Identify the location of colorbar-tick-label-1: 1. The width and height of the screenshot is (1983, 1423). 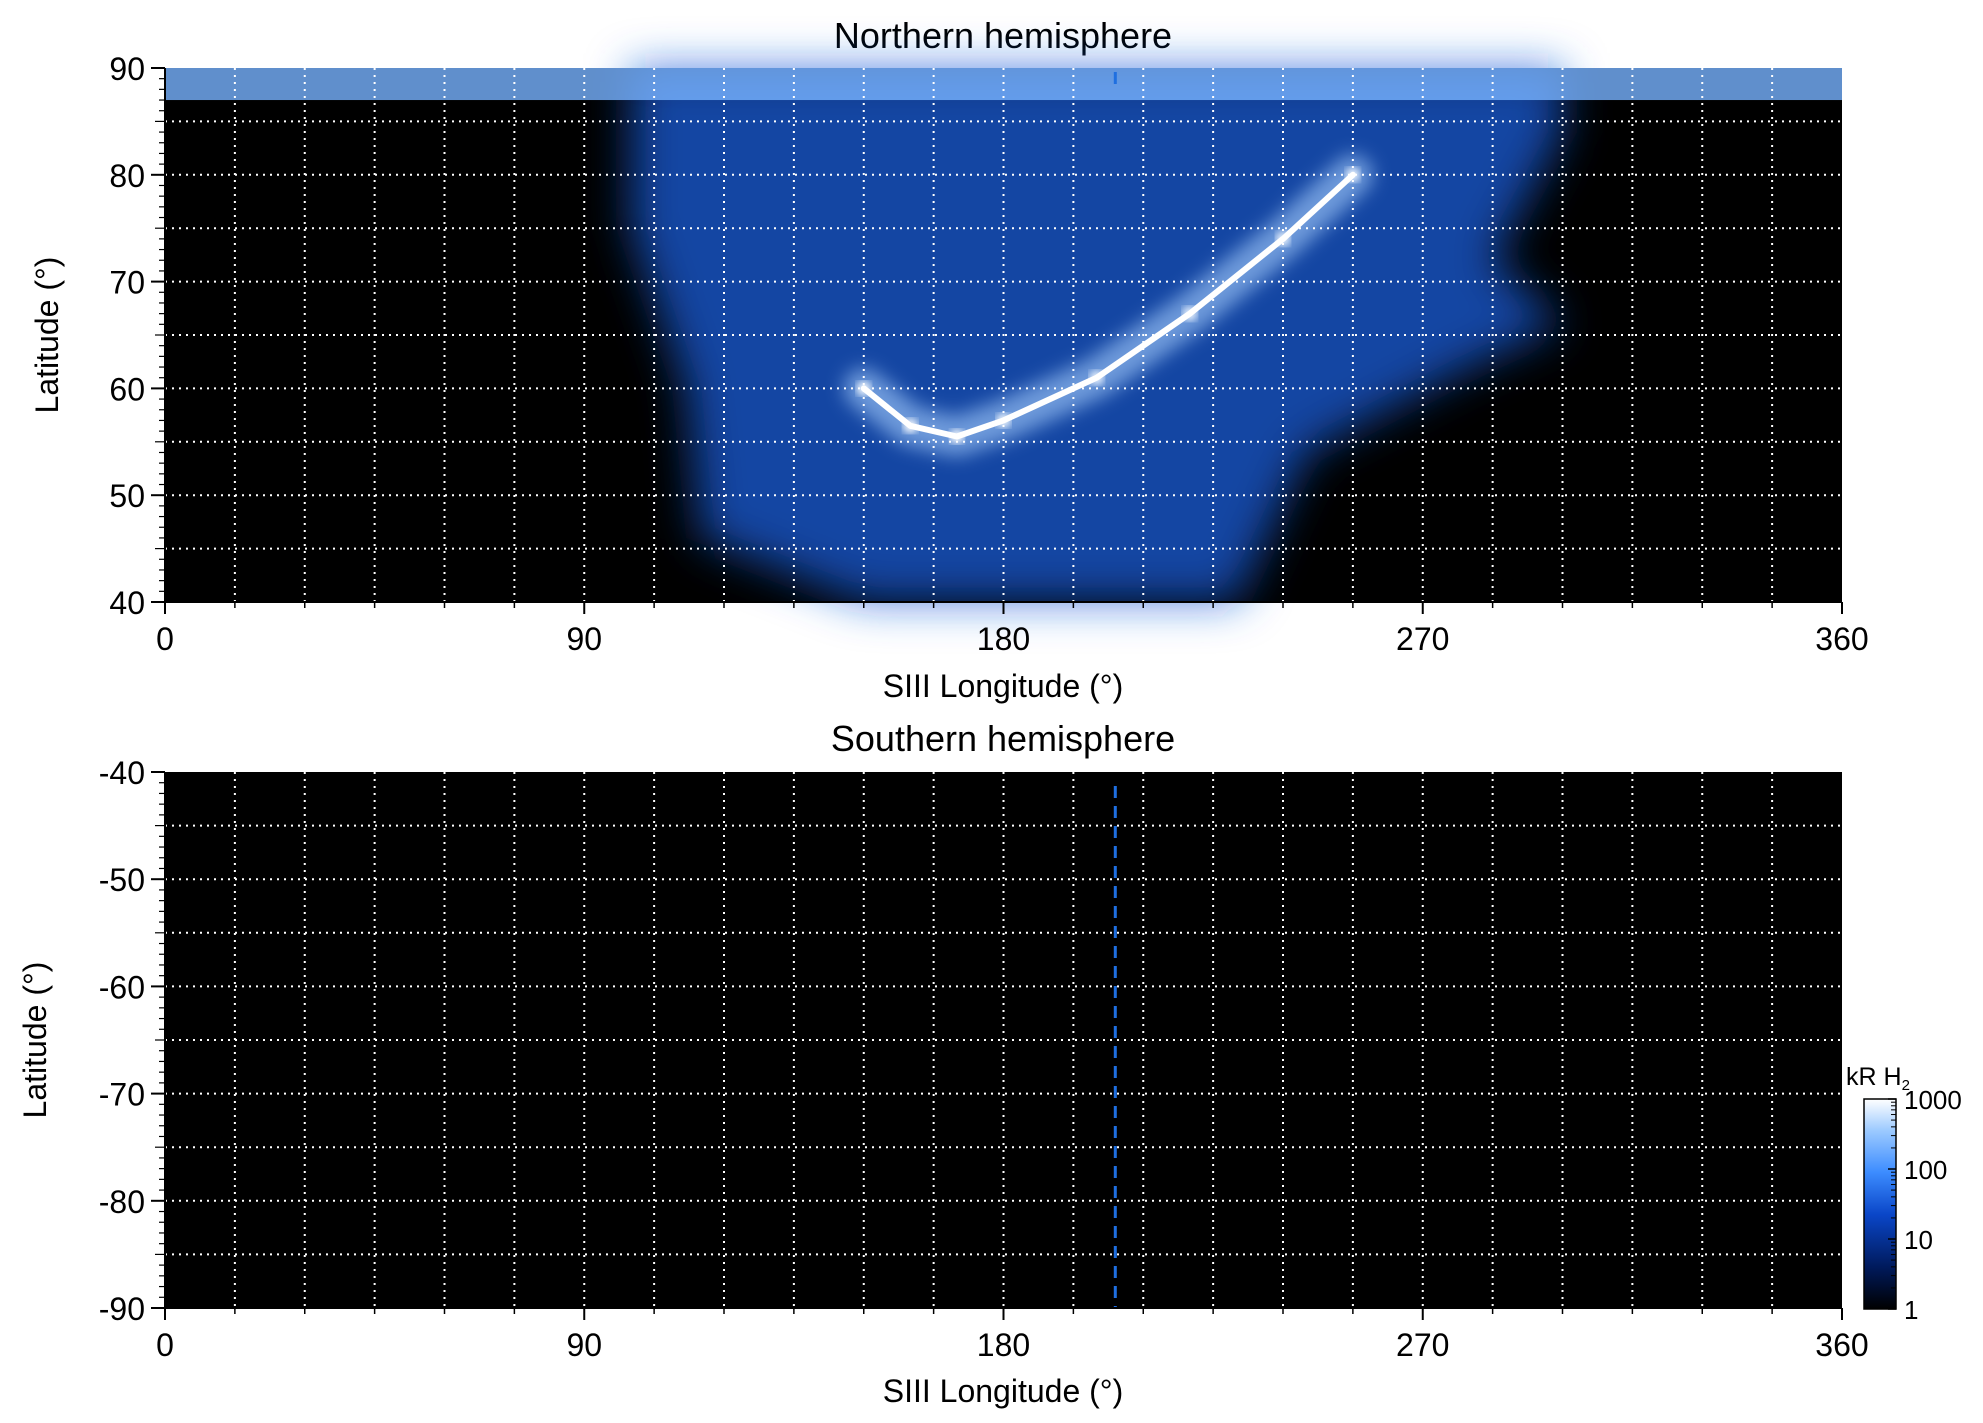
(1911, 1310).